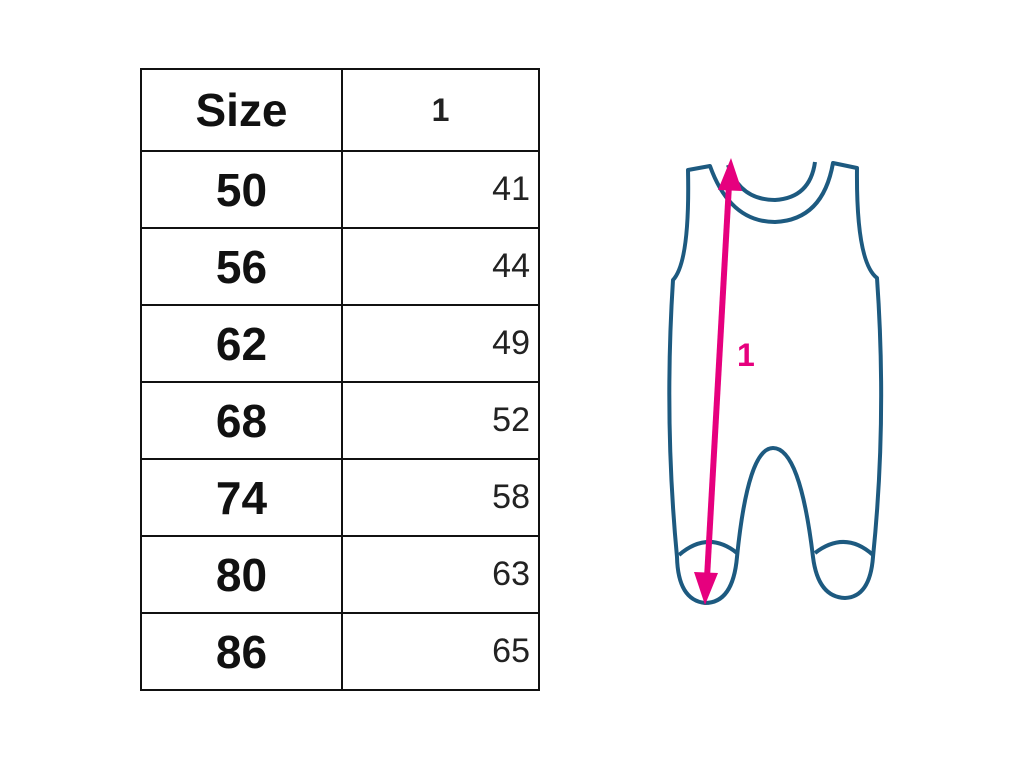 Image resolution: width=1024 pixels, height=768 pixels. I want to click on header-size: Size, so click(241, 110).